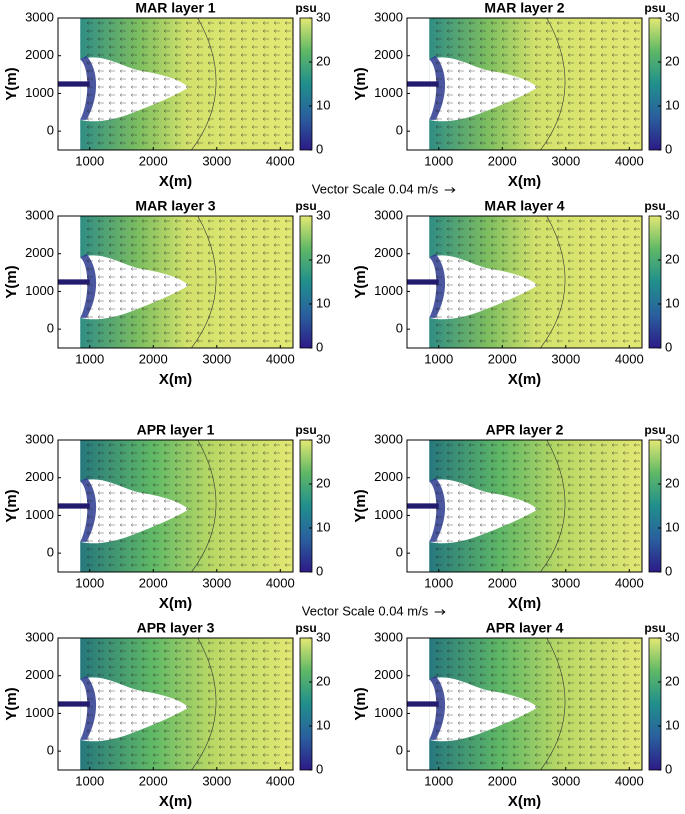  What do you see at coordinates (524, 8) in the screenshot?
I see `panel-title: MAR layer 2` at bounding box center [524, 8].